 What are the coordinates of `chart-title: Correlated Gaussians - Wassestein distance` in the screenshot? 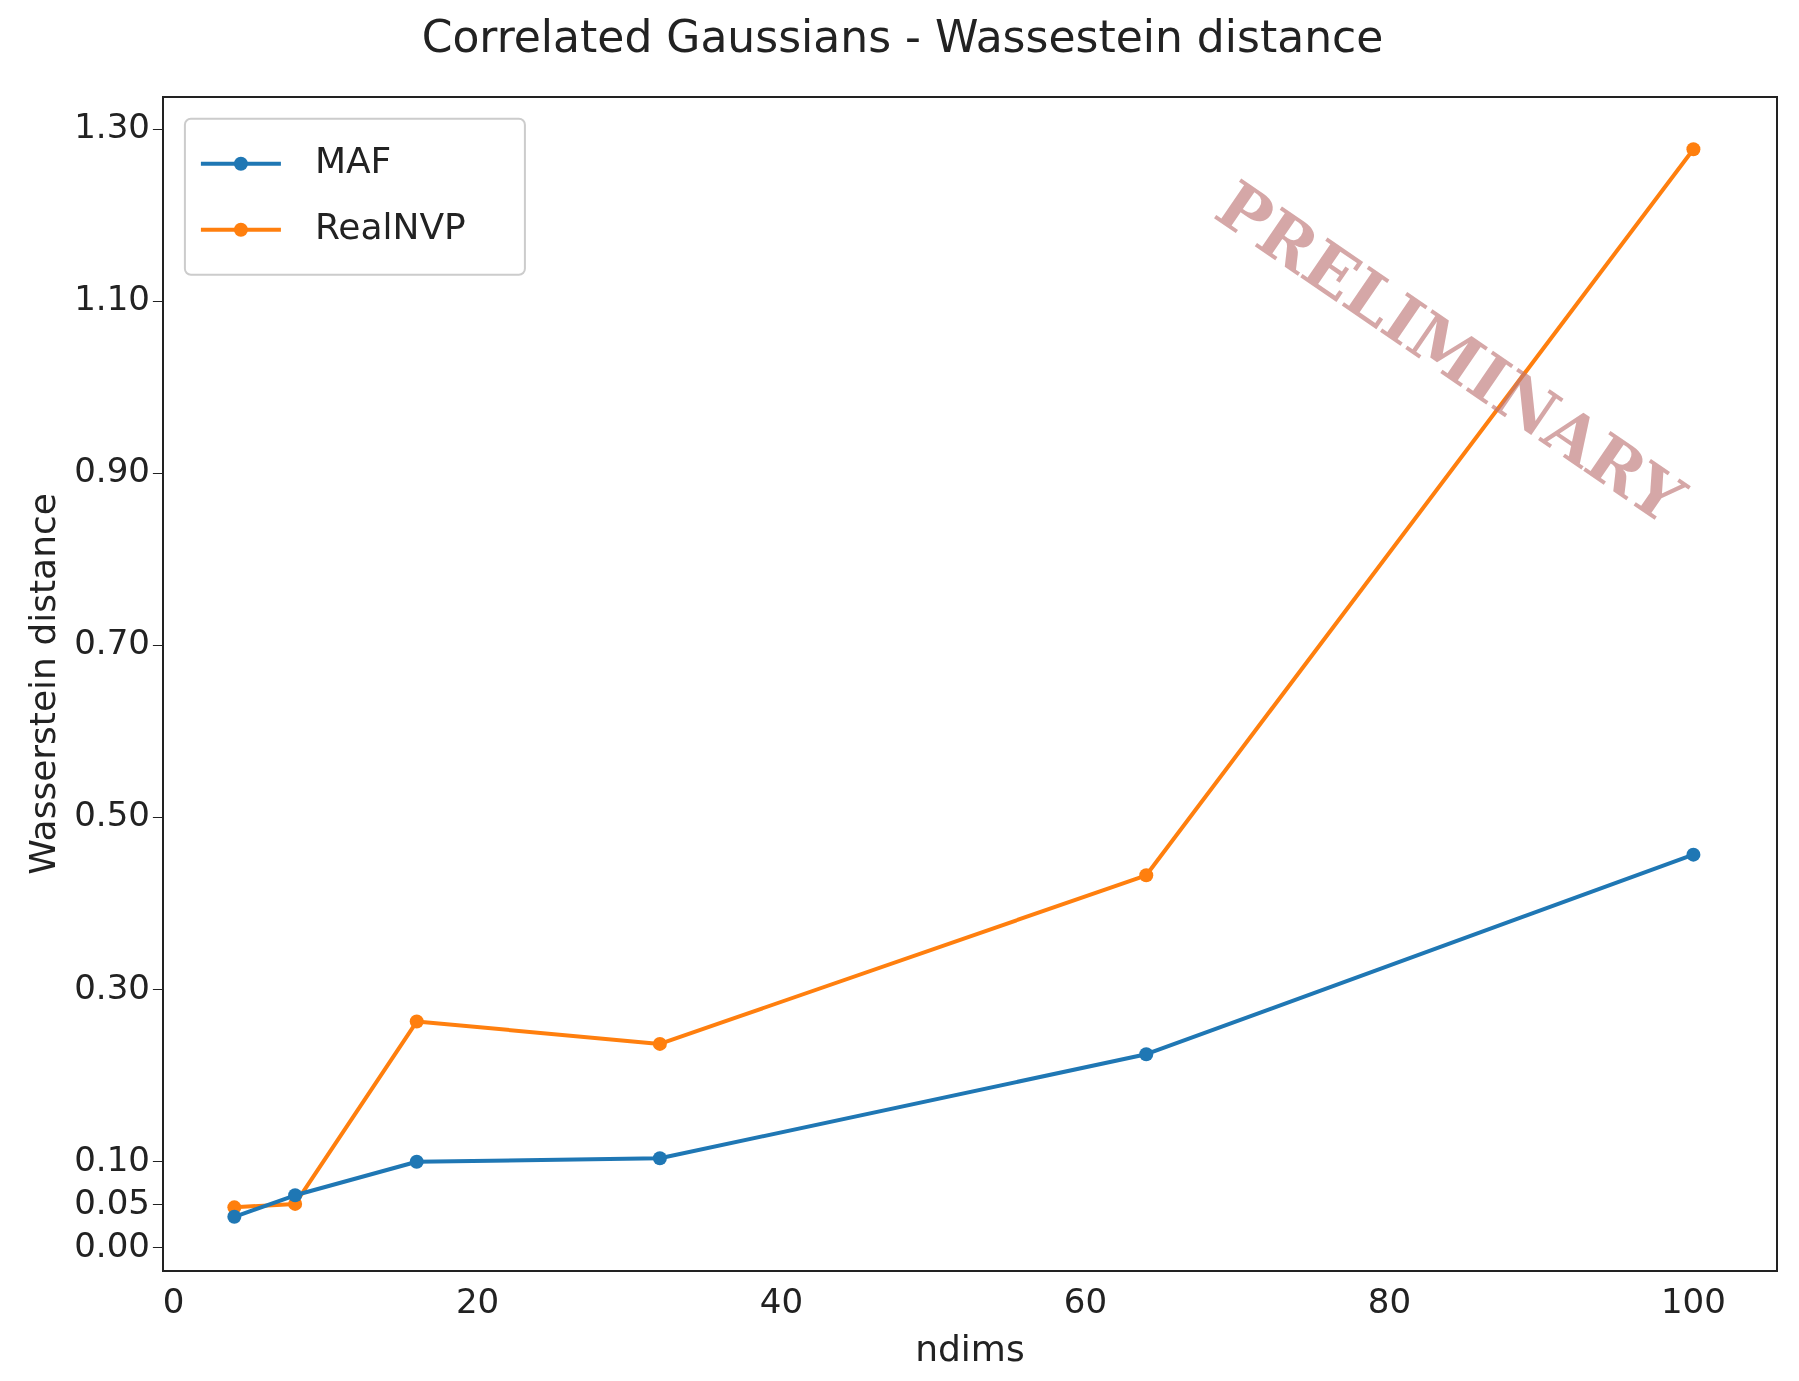 It's located at (902, 36).